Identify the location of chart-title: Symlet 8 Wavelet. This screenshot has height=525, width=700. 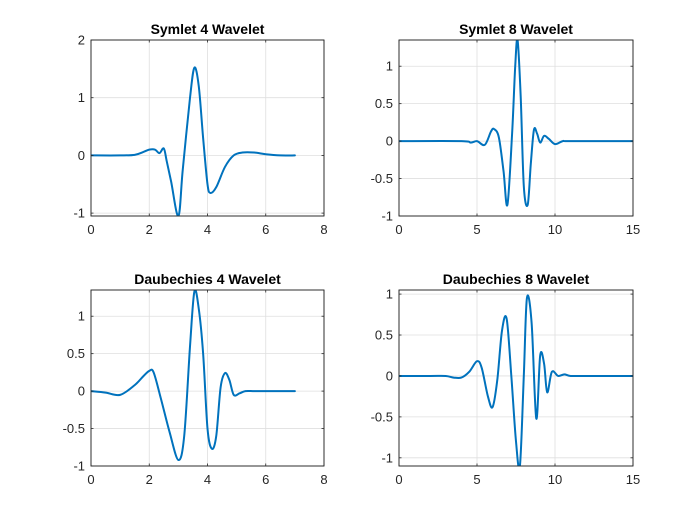
(516, 29).